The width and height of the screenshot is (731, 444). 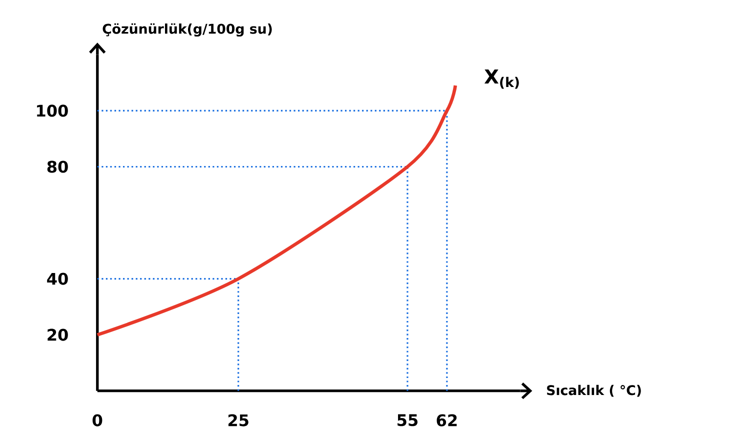 I want to click on y-tick-label: 100, so click(x=52, y=110).